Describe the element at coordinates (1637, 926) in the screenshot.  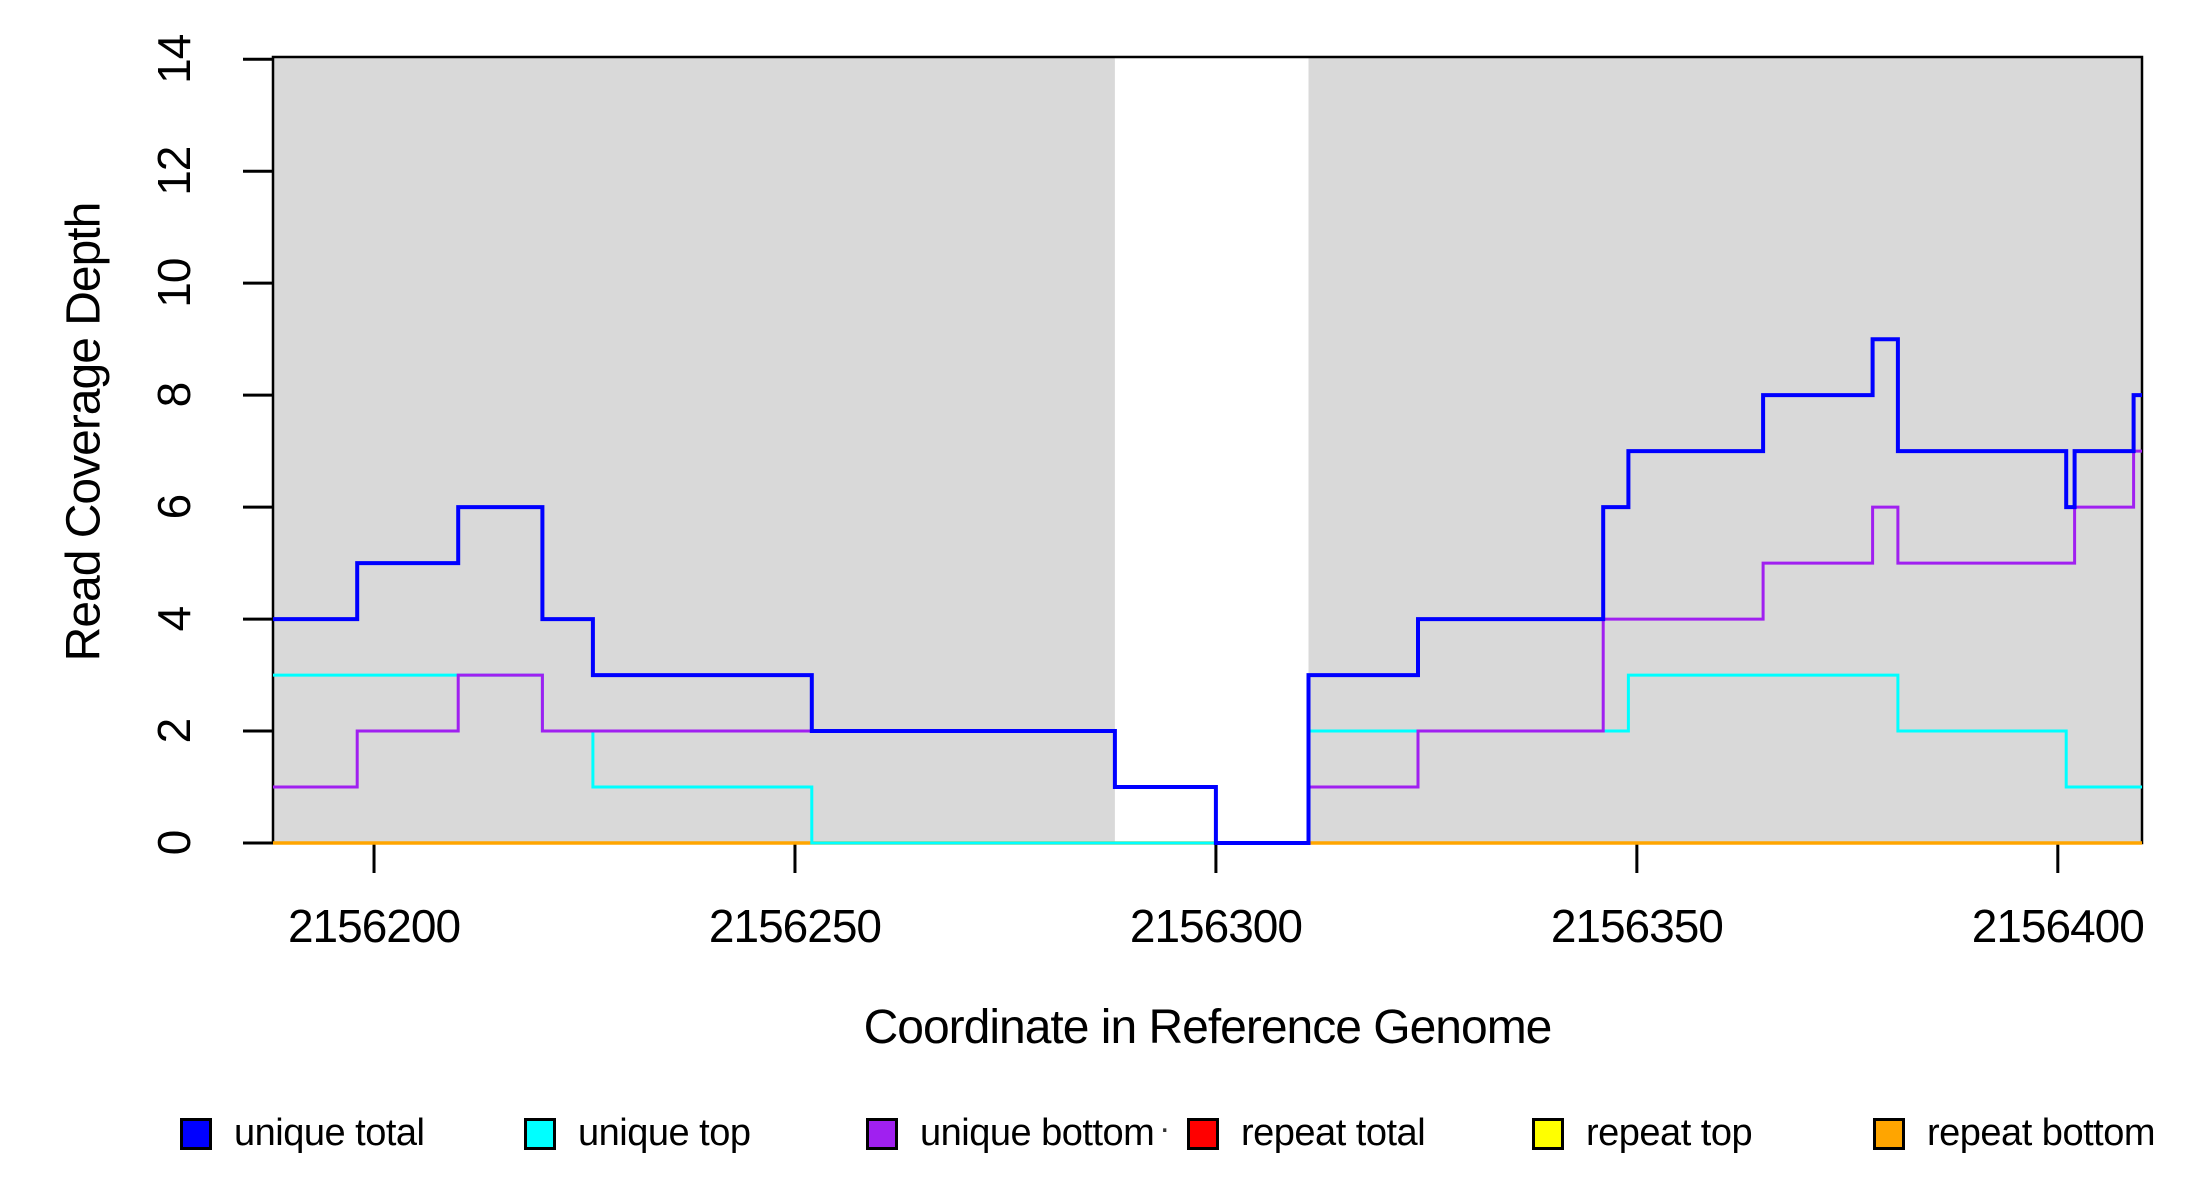
I see `x-tick-label: 2156350` at that location.